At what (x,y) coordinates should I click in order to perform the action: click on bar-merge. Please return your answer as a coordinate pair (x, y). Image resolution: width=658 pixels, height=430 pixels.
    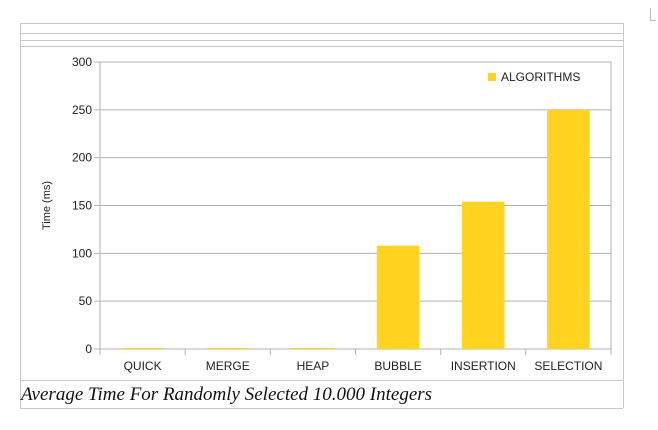
    Looking at the image, I should click on (228, 348).